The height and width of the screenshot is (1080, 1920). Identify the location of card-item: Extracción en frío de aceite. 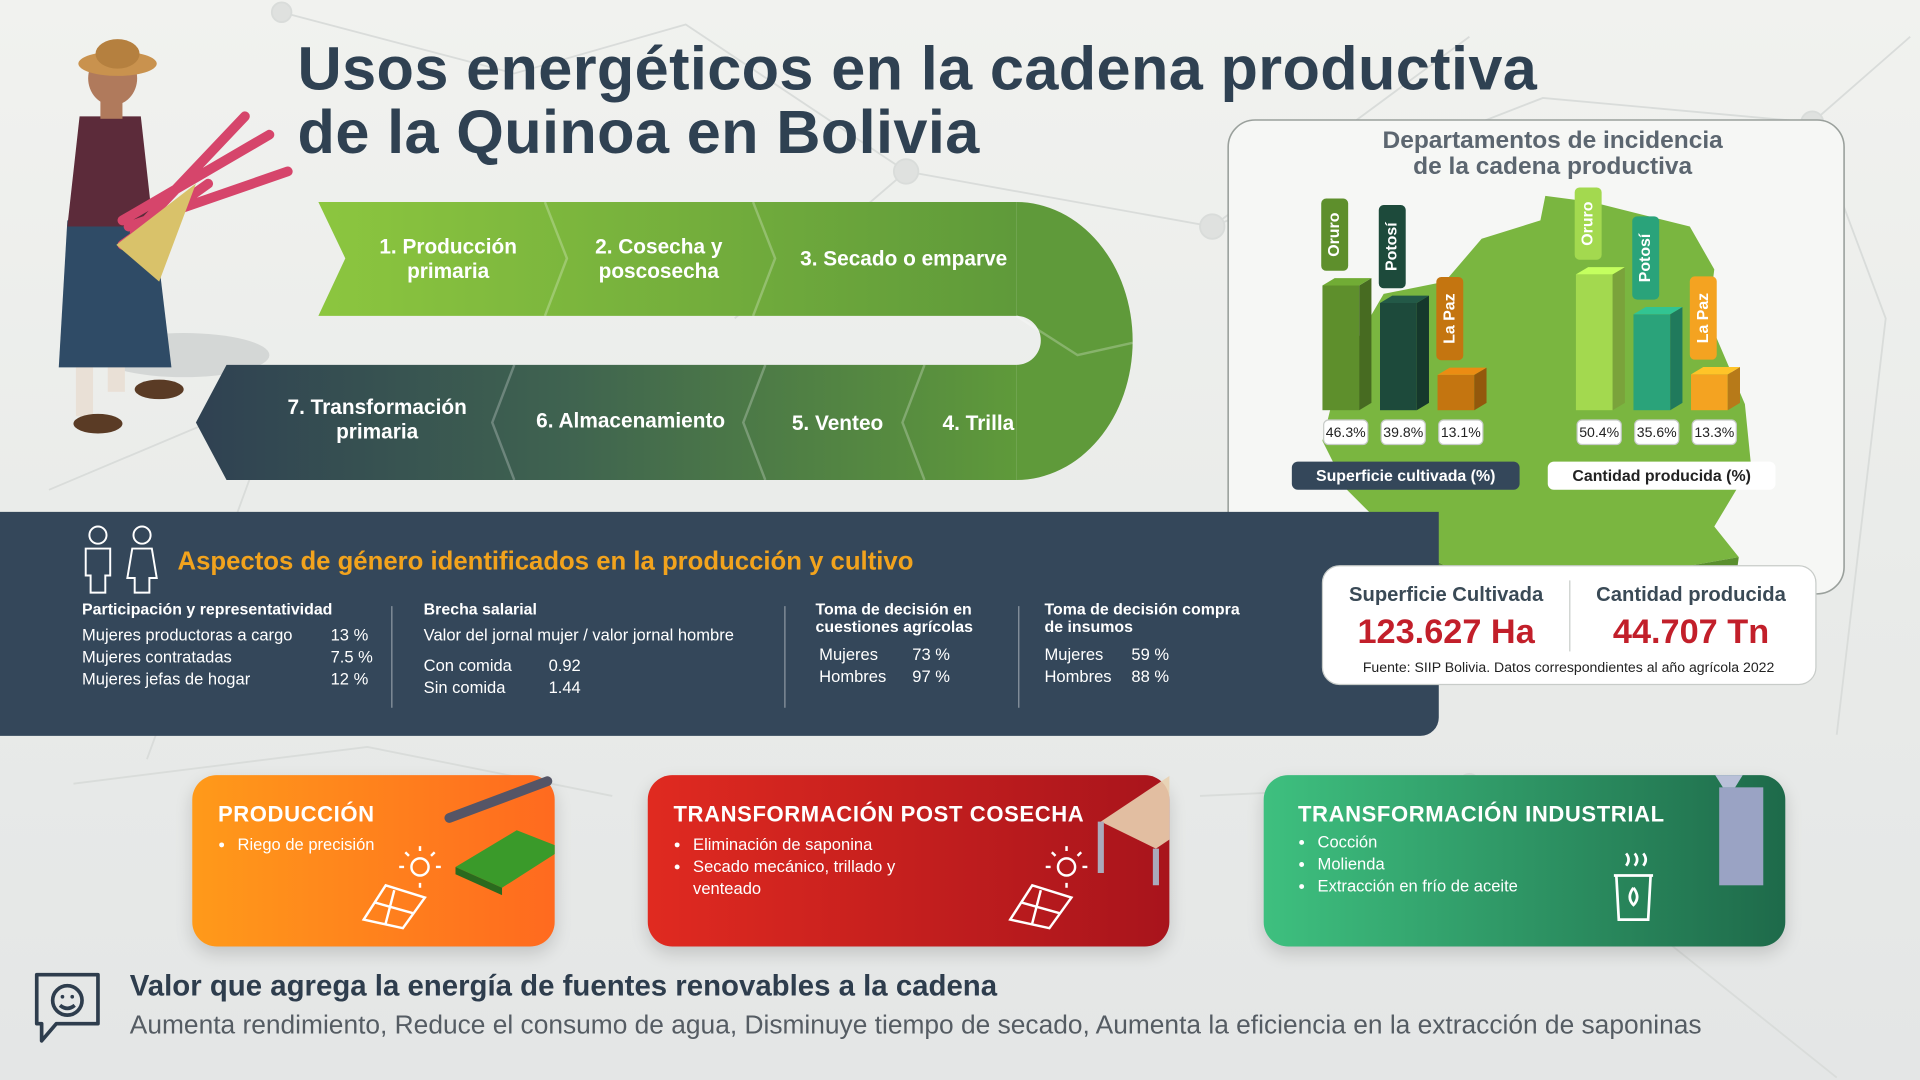
(1465, 887).